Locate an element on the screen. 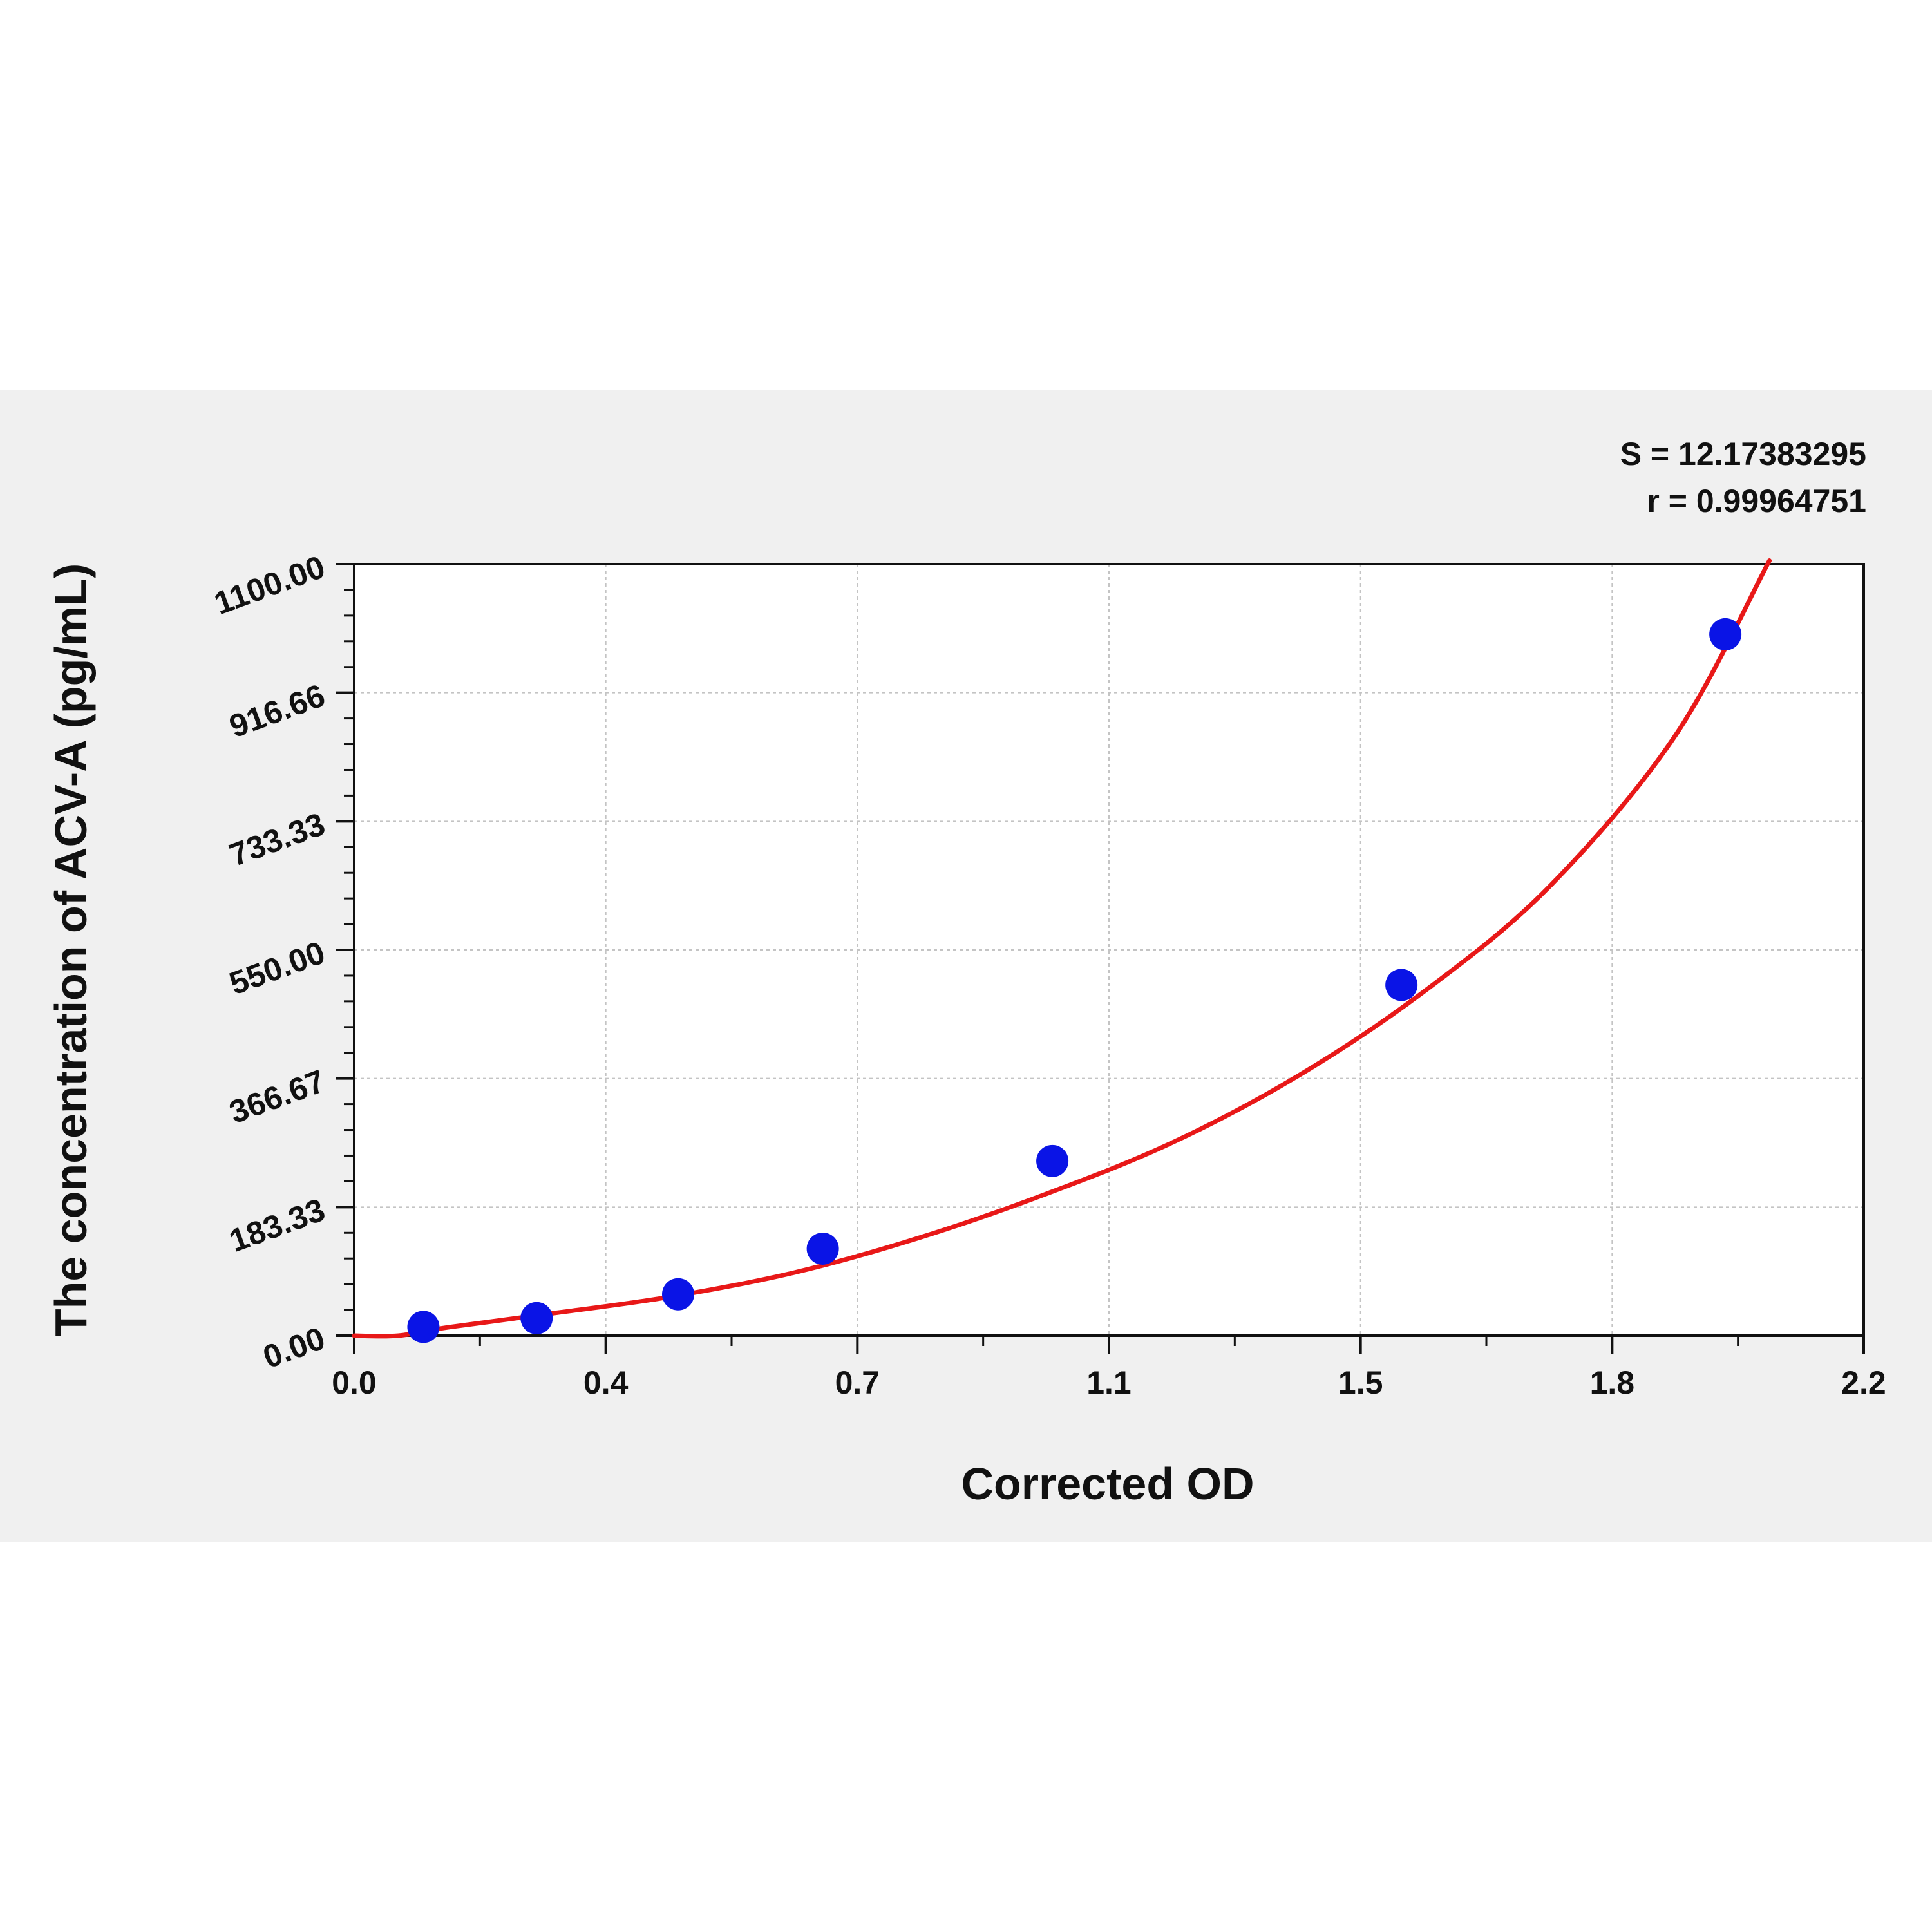 The width and height of the screenshot is (1932, 1932). x-tick-label: 1.1 is located at coordinates (1109, 1383).